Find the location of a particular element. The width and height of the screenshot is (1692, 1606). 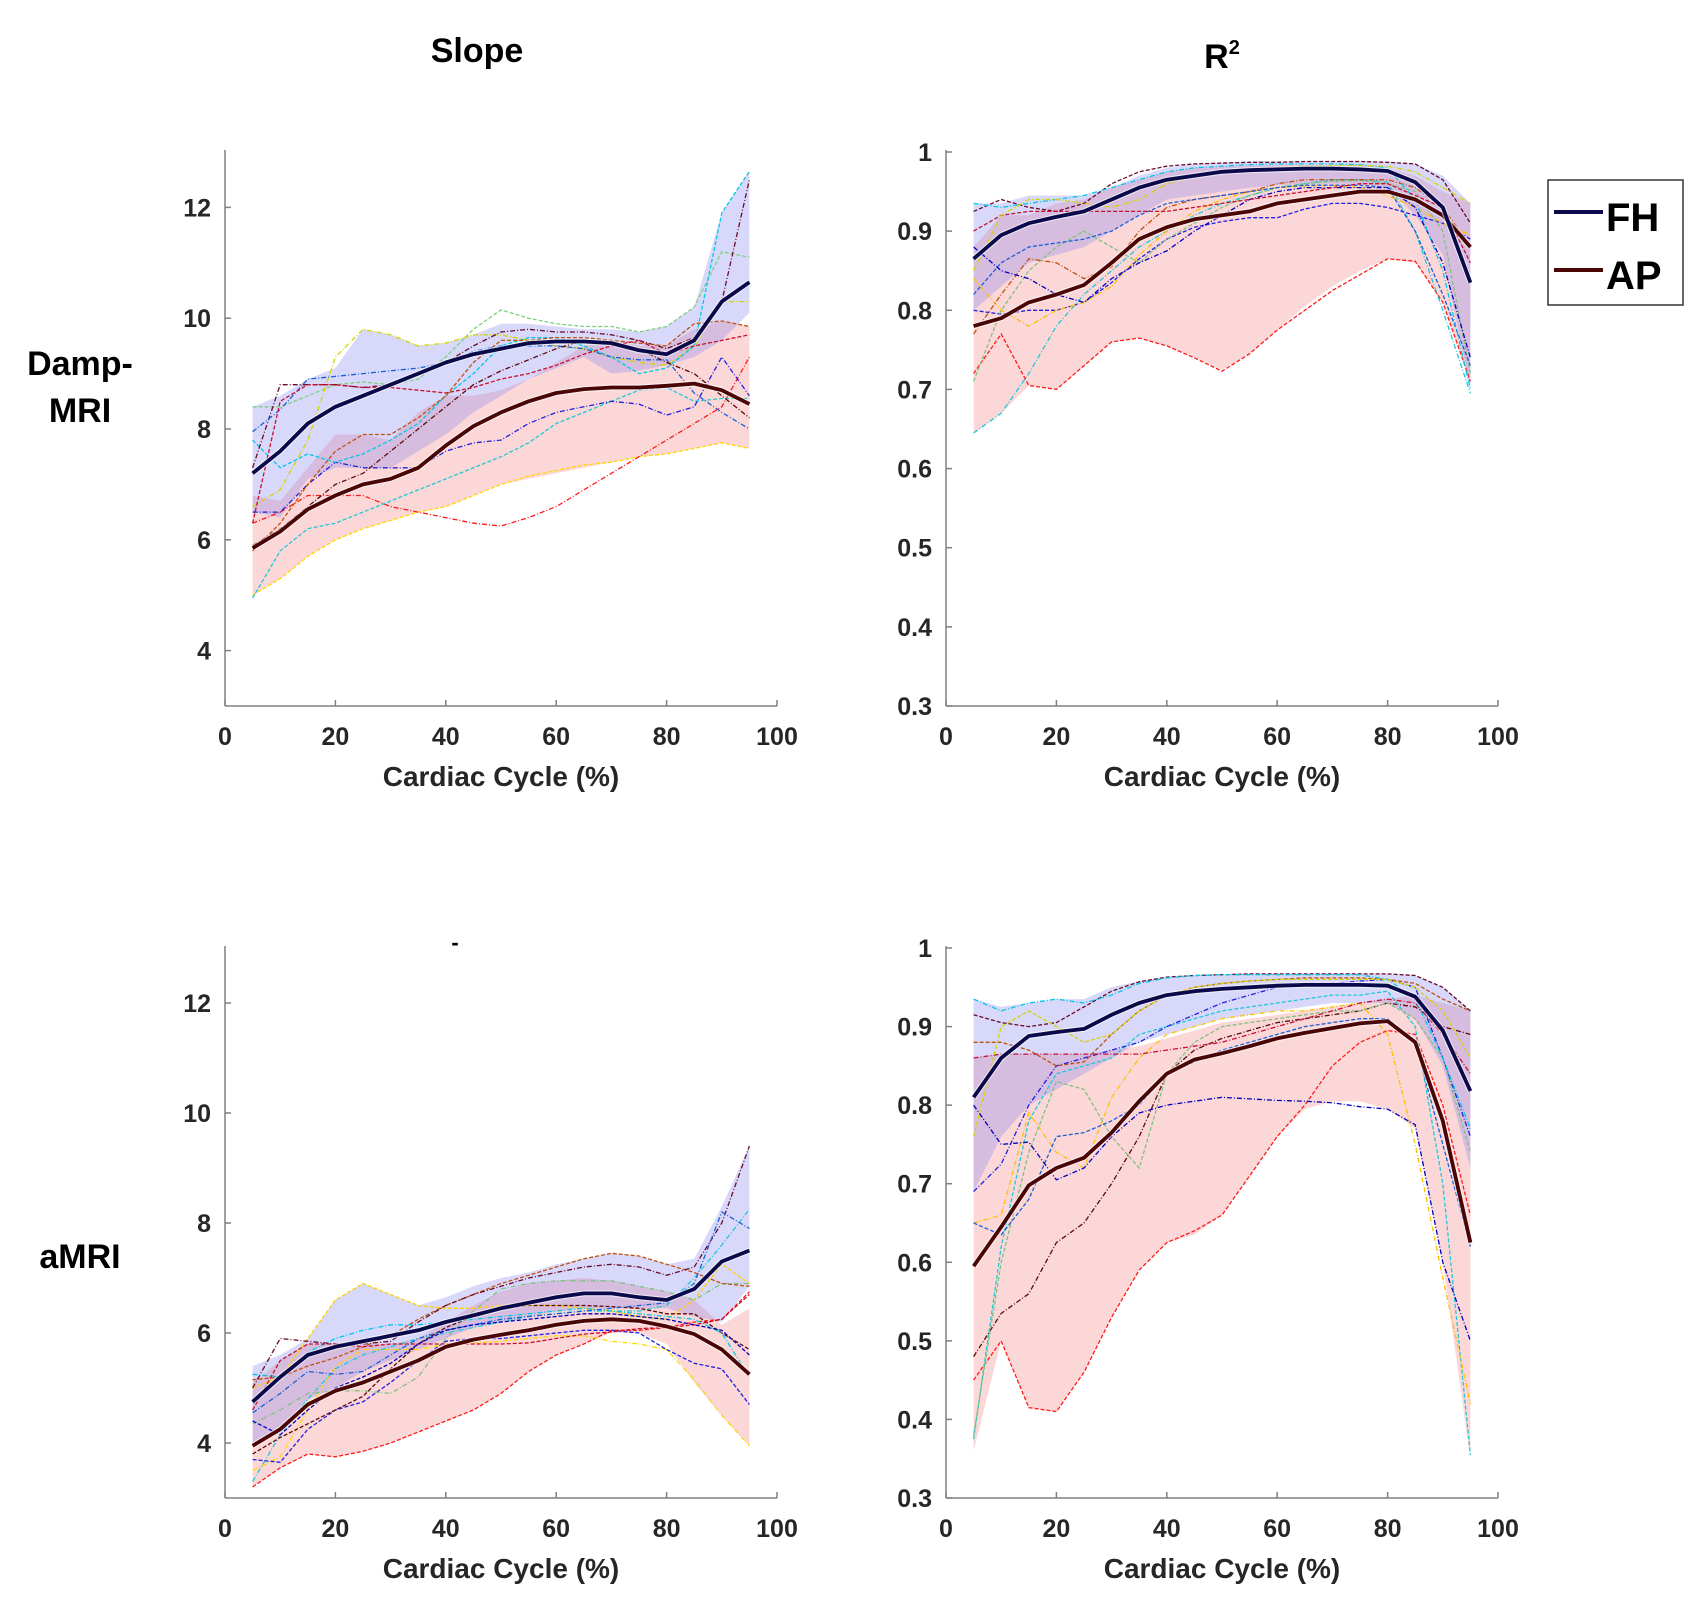

legend-box is located at coordinates (1615, 242).